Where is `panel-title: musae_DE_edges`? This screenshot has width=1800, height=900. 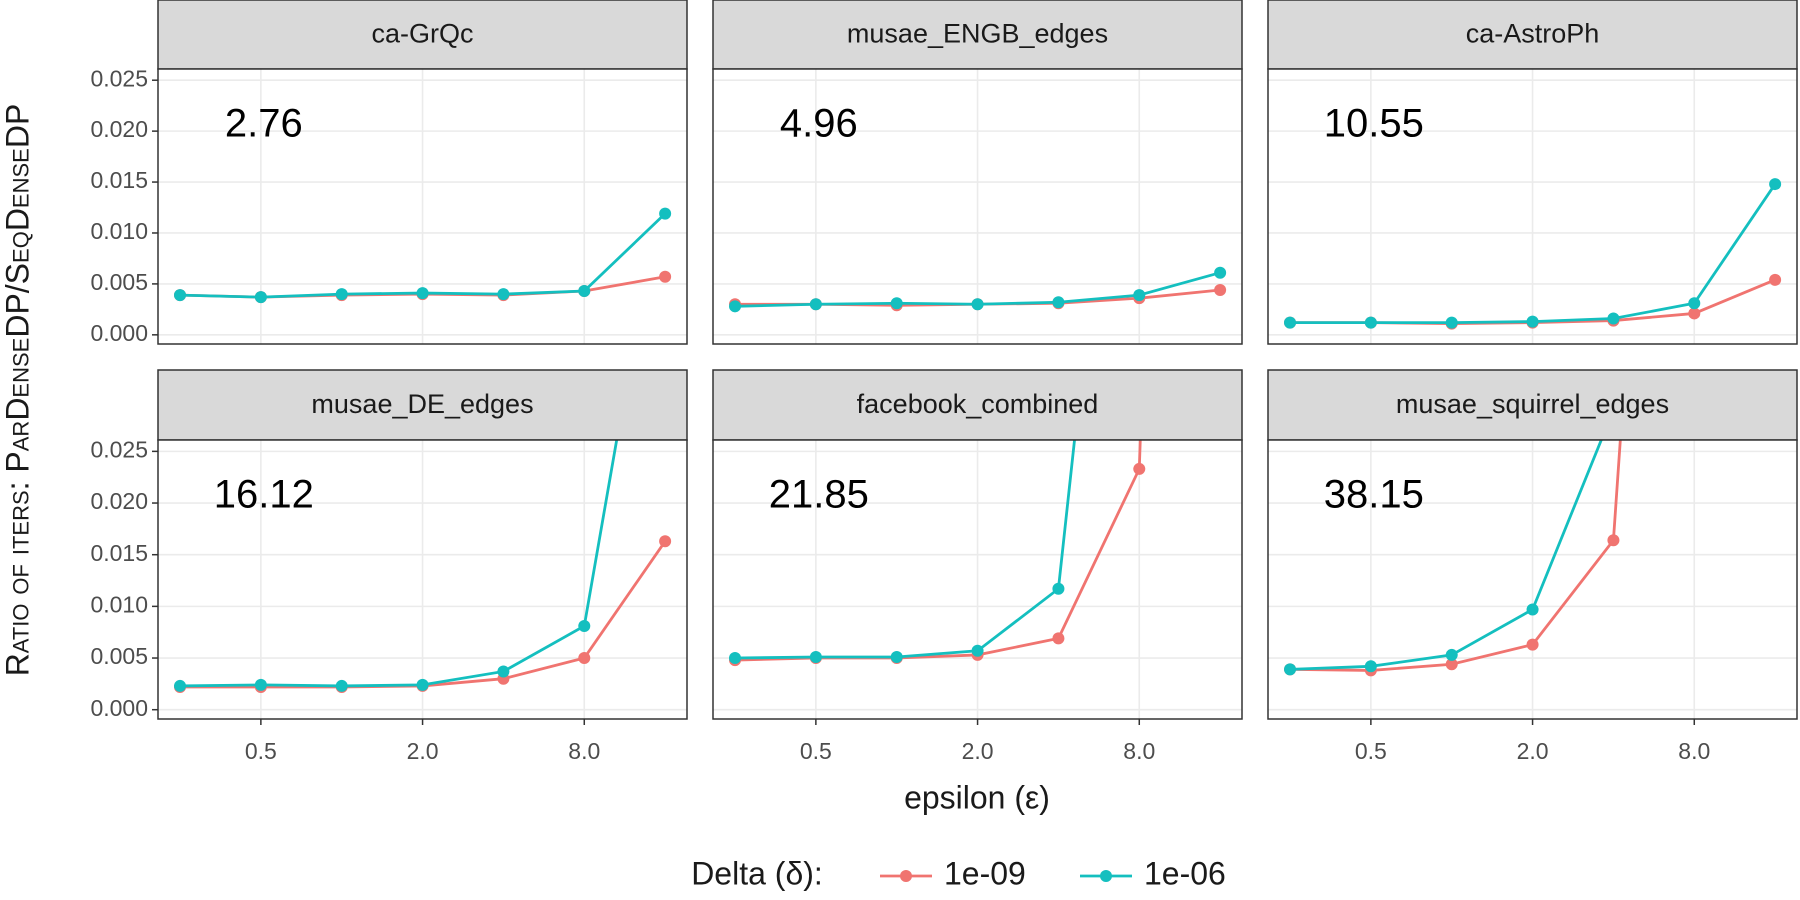
panel-title: musae_DE_edges is located at coordinates (422, 404).